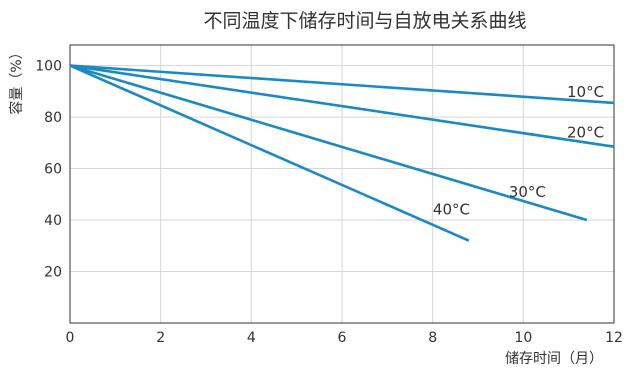  What do you see at coordinates (160, 338) in the screenshot?
I see `x-tick-label: 2` at bounding box center [160, 338].